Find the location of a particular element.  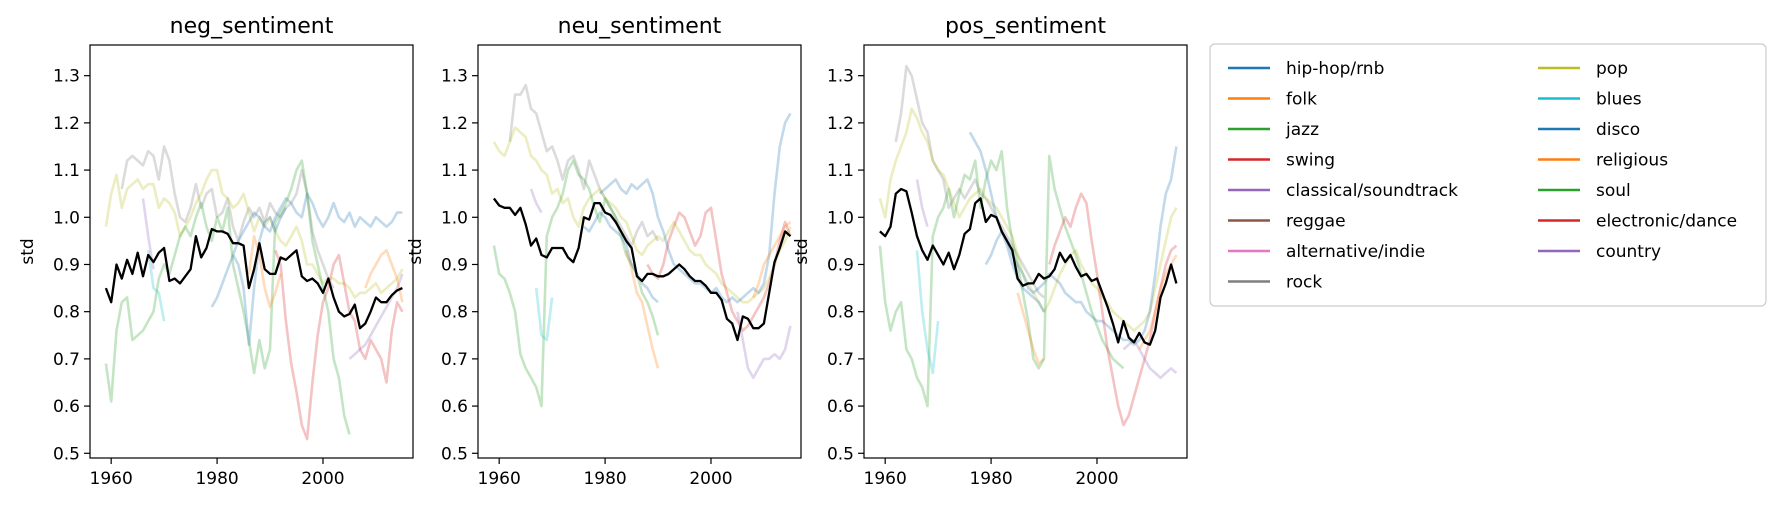

legend-label: soul is located at coordinates (1613, 191).